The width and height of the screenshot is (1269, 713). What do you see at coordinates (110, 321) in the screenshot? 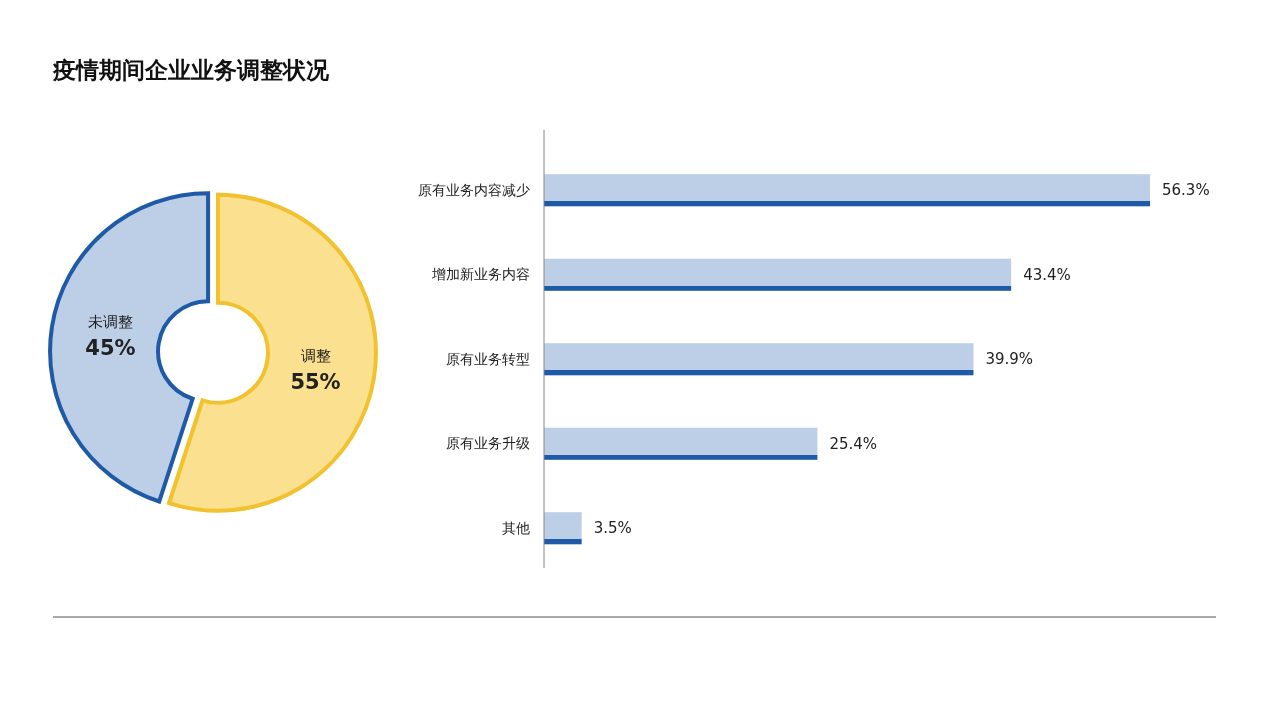
I see `slice-label: 未调整` at bounding box center [110, 321].